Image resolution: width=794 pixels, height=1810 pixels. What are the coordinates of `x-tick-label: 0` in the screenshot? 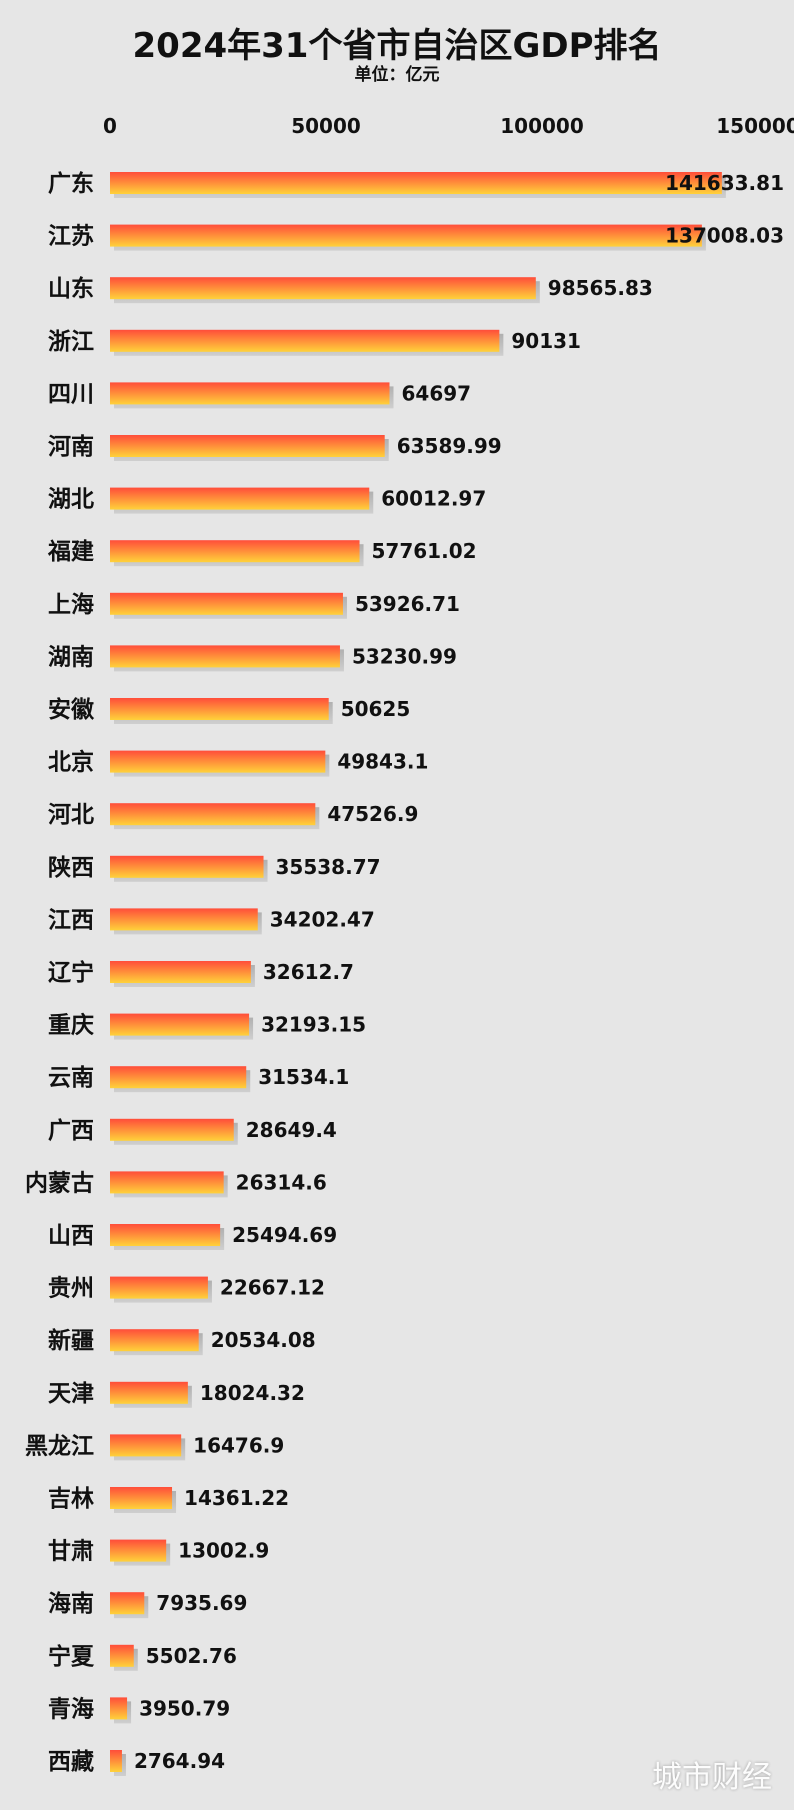 It's located at (110, 126).